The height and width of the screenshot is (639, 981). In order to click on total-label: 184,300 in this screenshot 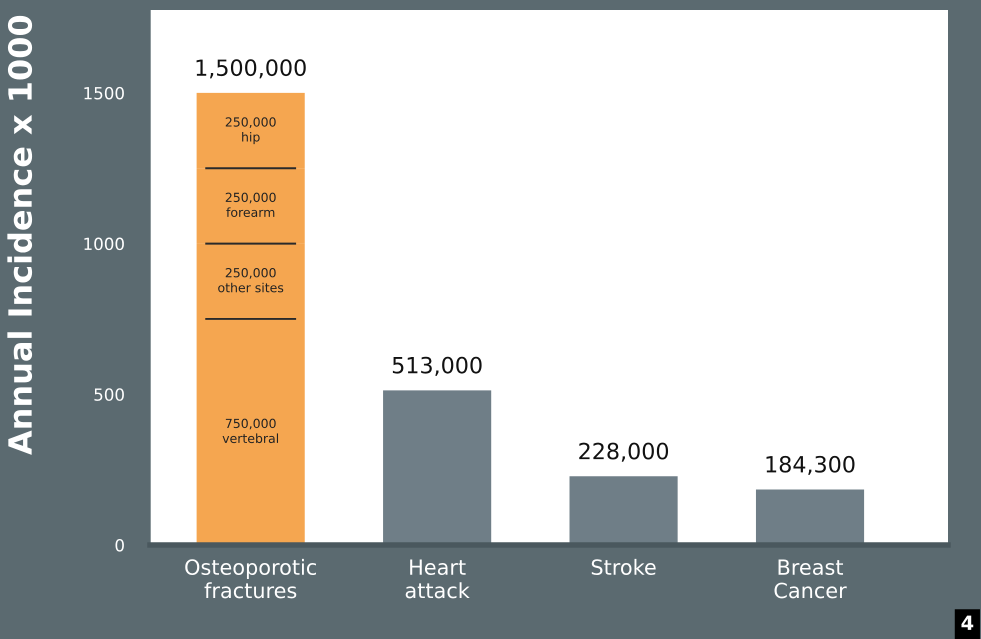, I will do `click(810, 465)`.